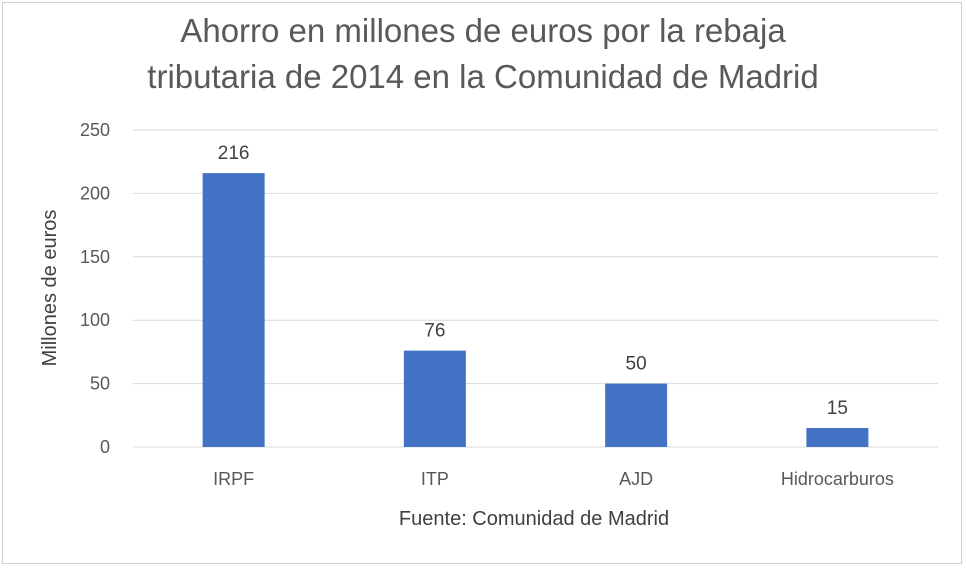 Image resolution: width=966 pixels, height=568 pixels. What do you see at coordinates (553, 479) in the screenshot?
I see `x-axis-categories: IRPF ITP AJD Hidrocarburos` at bounding box center [553, 479].